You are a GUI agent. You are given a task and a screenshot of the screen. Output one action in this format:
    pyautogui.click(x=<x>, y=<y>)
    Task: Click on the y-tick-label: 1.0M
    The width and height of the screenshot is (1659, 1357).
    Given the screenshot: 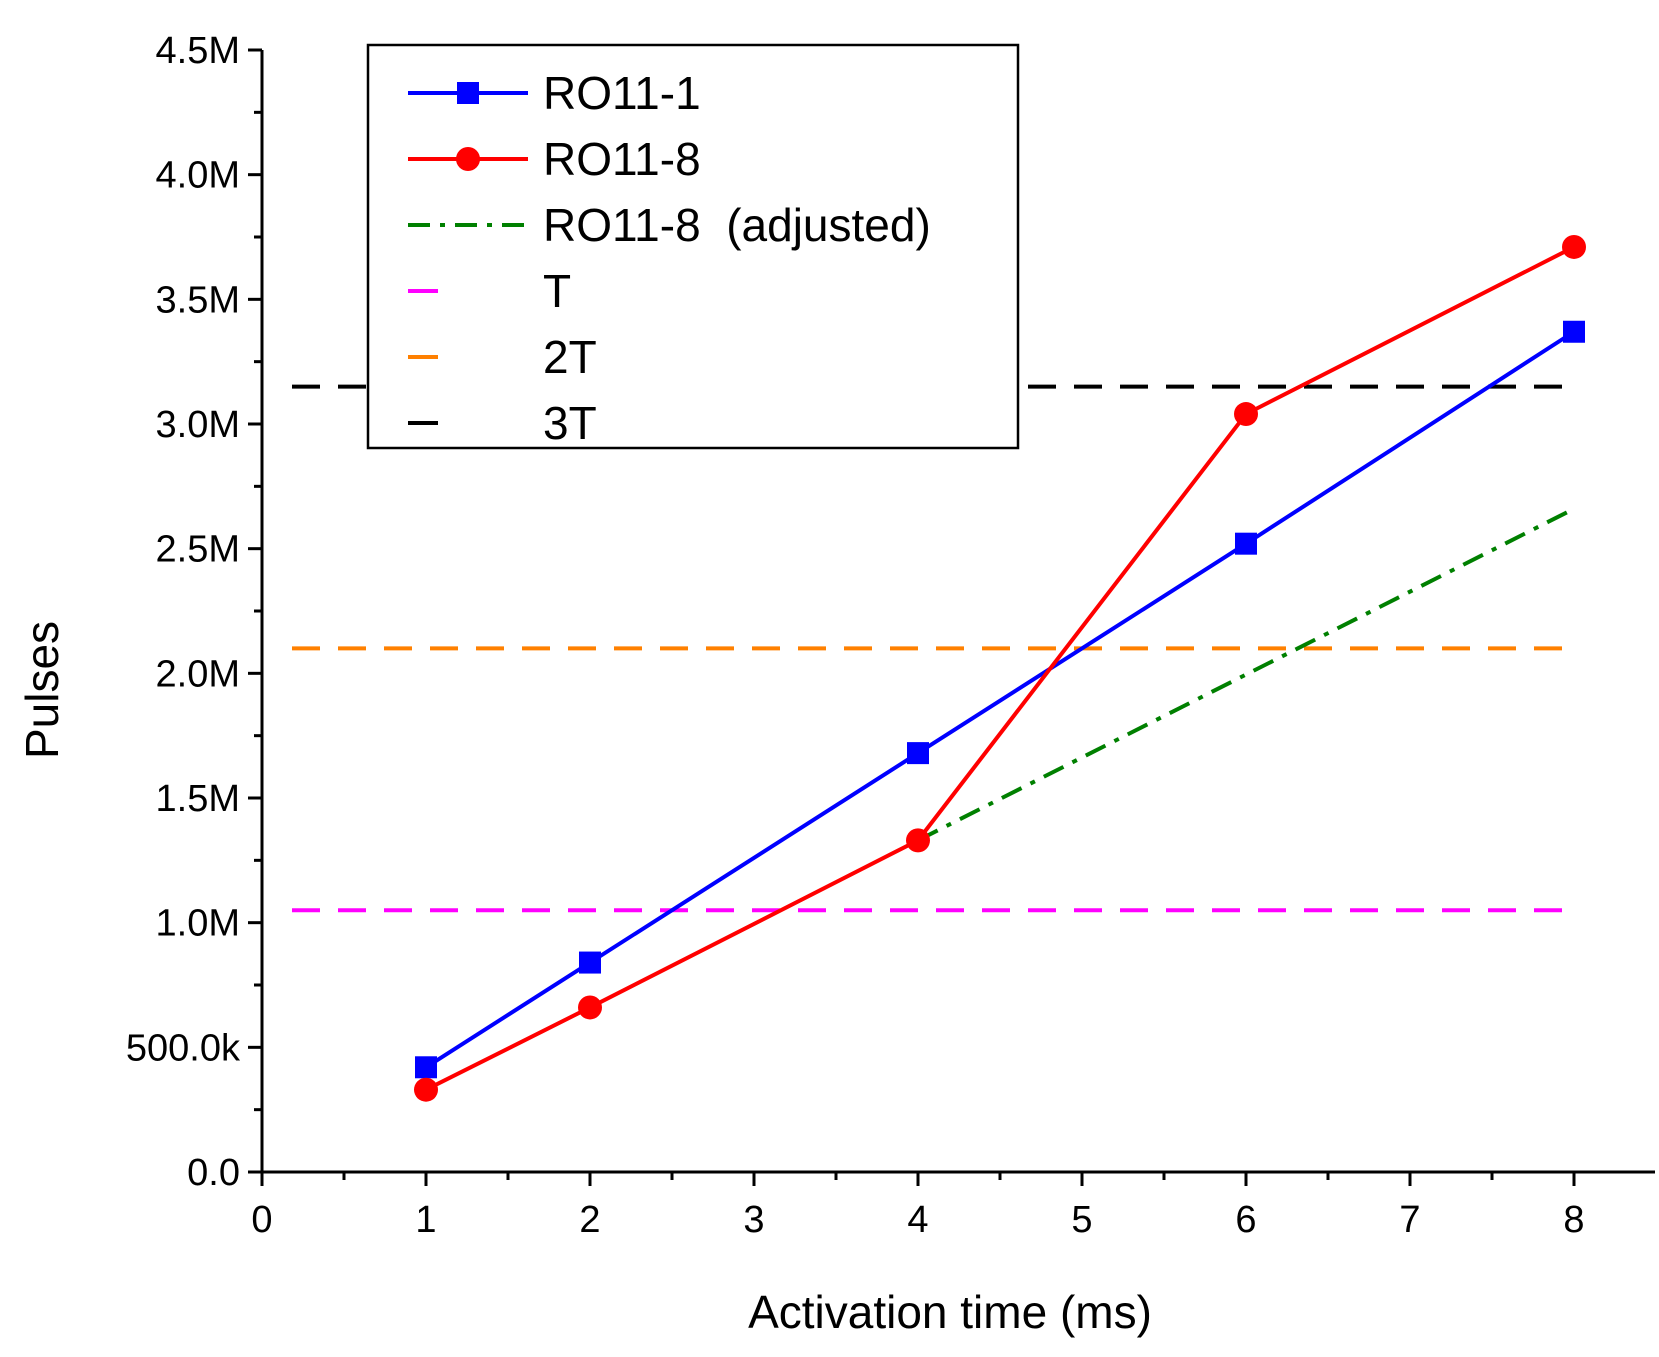 What is the action you would take?
    pyautogui.click(x=198, y=924)
    